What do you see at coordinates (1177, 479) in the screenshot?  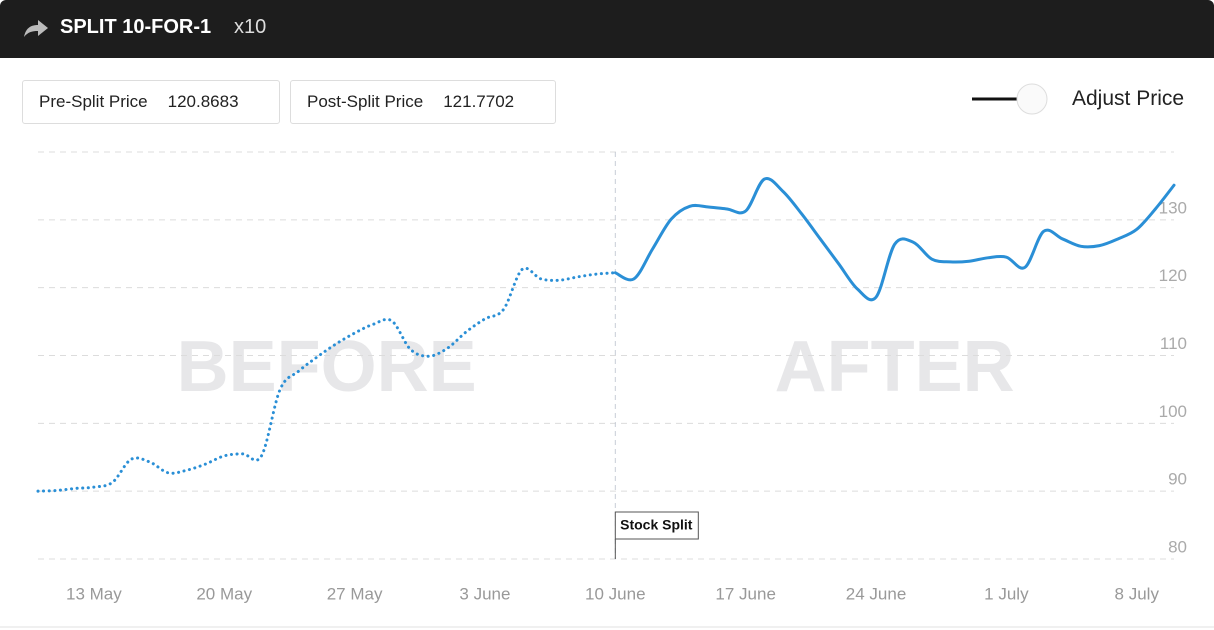 I see `y-tick-label: 90` at bounding box center [1177, 479].